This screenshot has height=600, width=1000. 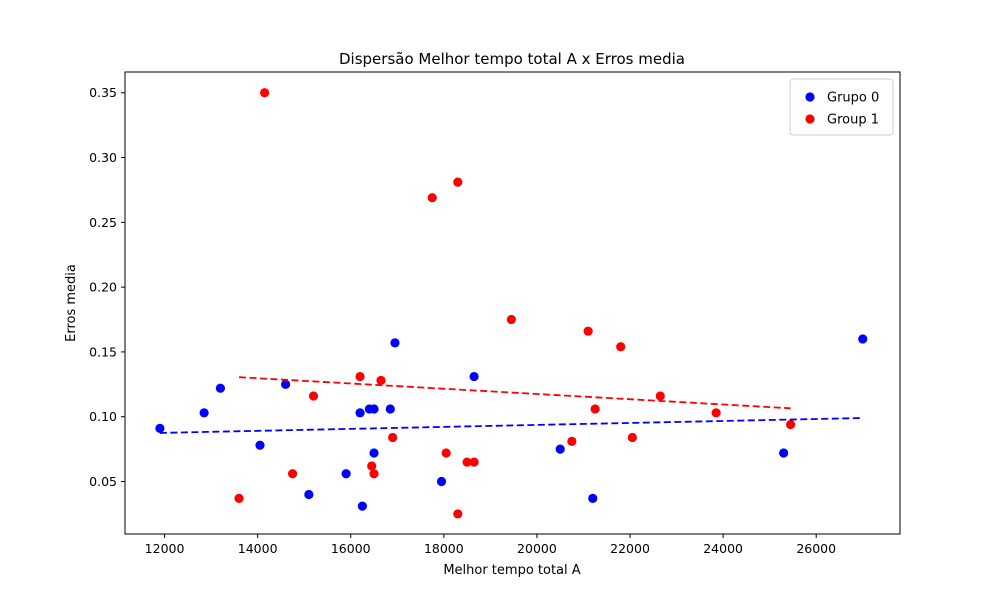 What do you see at coordinates (816, 548) in the screenshot?
I see `x-tick-label: 26000` at bounding box center [816, 548].